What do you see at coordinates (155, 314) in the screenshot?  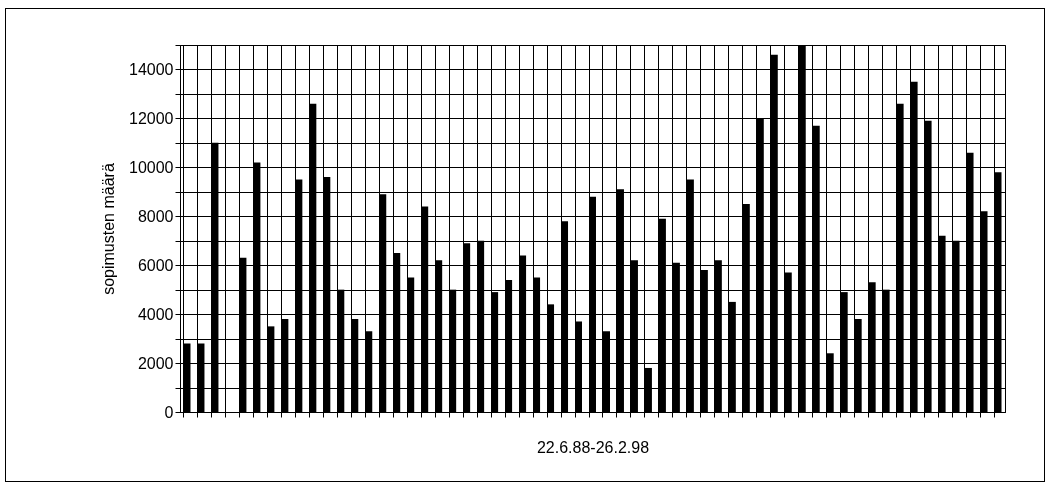 I see `y-tick-label: 4000` at bounding box center [155, 314].